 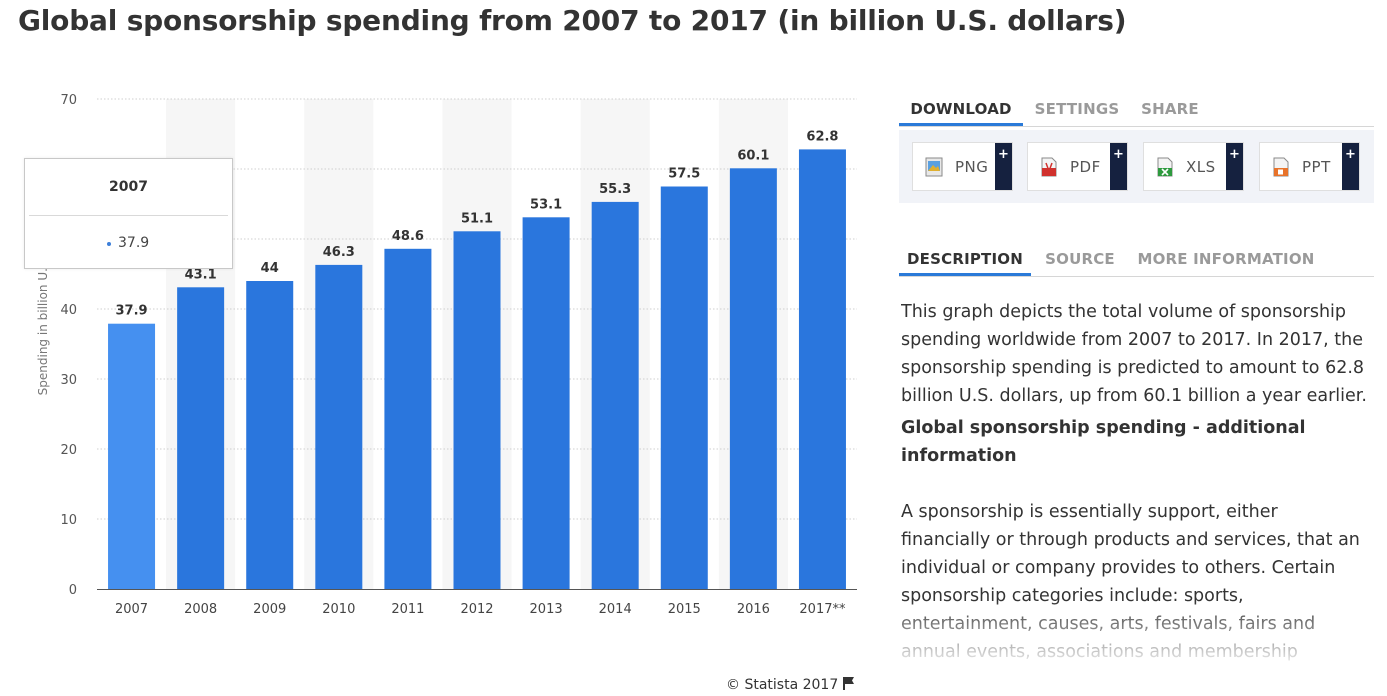 What do you see at coordinates (1118, 166) in the screenshot?
I see `pdf-plus-icon: +` at bounding box center [1118, 166].